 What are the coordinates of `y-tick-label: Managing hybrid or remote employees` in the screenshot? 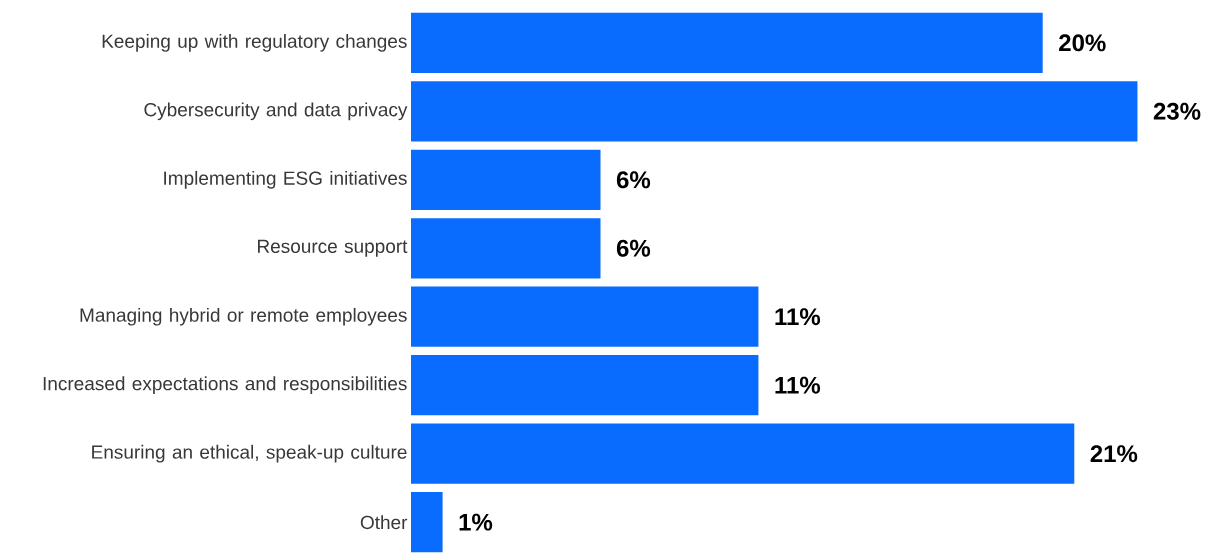 It's located at (243, 316).